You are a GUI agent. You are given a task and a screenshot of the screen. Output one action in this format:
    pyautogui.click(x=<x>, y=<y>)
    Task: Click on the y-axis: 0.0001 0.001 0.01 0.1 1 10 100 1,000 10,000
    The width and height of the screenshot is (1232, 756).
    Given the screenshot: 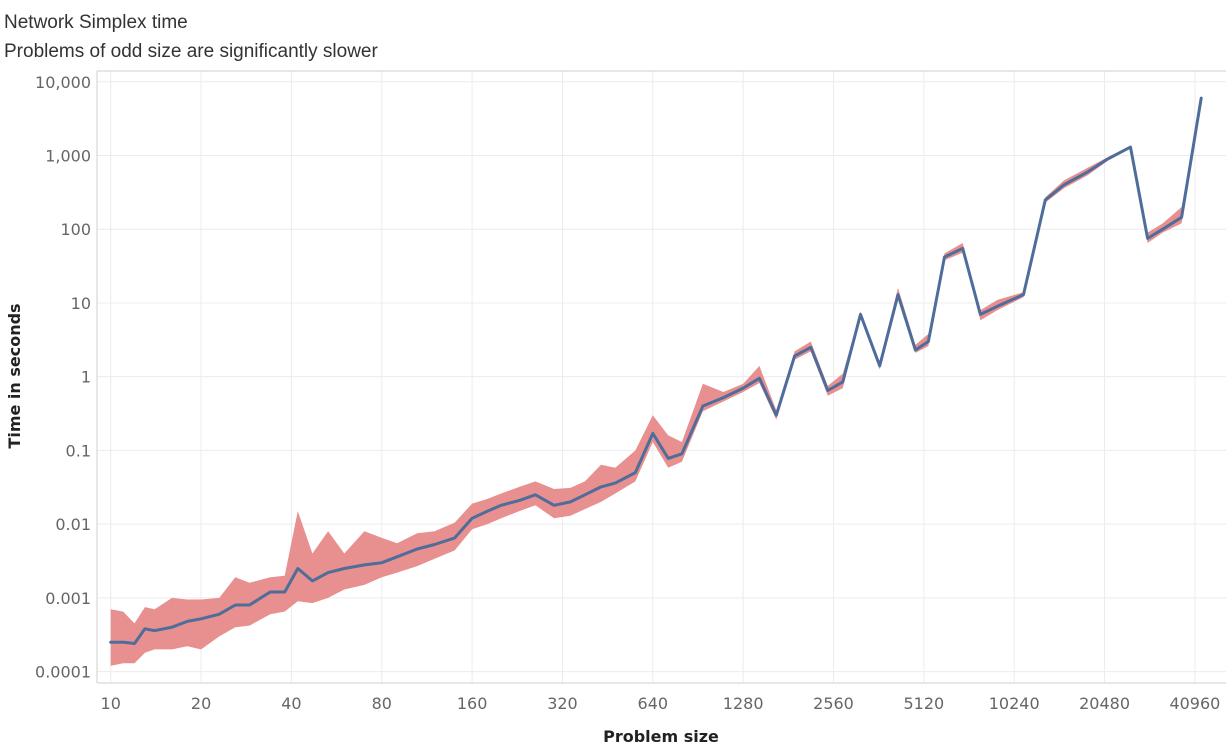 What is the action you would take?
    pyautogui.click(x=63, y=377)
    